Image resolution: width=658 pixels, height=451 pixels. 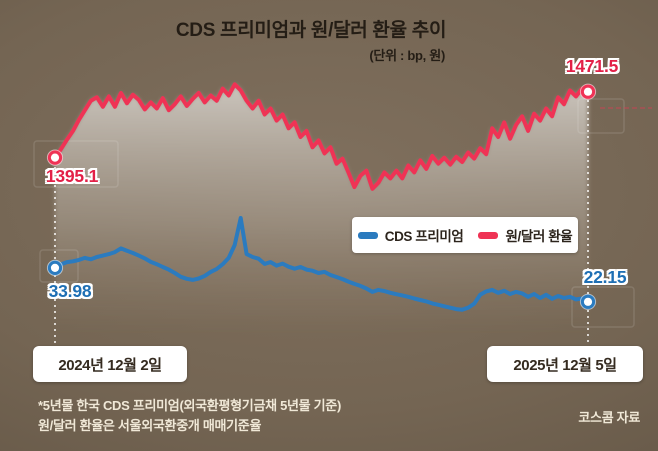 What do you see at coordinates (565, 364) in the screenshot?
I see `end-date-box: 2025년 12월 5일` at bounding box center [565, 364].